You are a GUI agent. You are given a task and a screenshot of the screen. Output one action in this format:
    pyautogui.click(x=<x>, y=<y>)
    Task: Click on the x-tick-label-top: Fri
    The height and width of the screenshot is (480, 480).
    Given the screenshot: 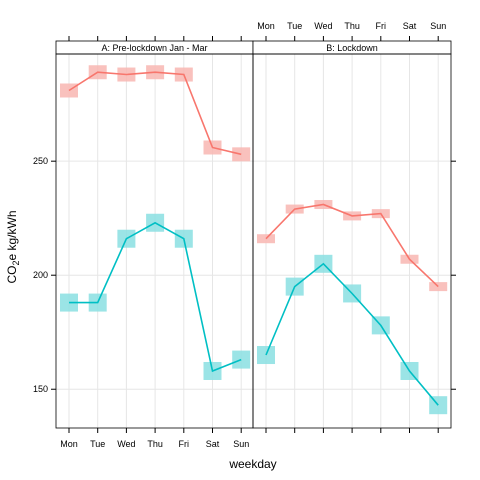 What is the action you would take?
    pyautogui.click(x=381, y=26)
    